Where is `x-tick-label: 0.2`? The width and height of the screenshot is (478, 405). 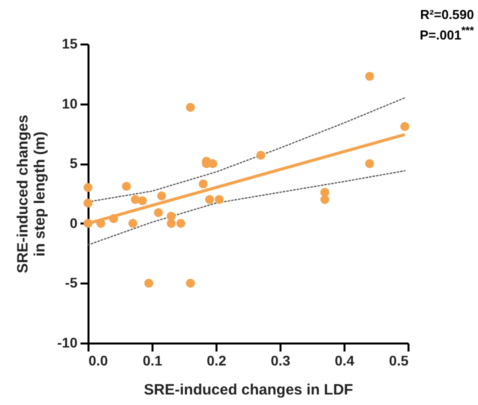
x-tick-label: 0.2 is located at coordinates (216, 360).